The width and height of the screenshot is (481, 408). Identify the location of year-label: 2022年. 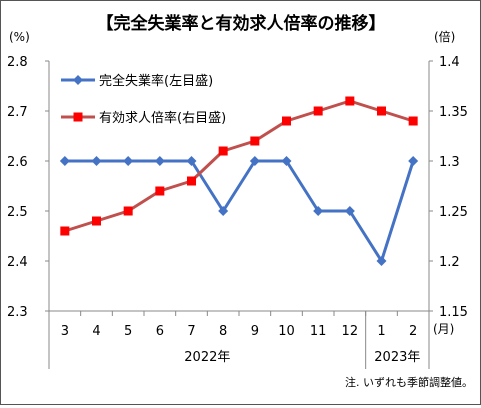
(207, 357).